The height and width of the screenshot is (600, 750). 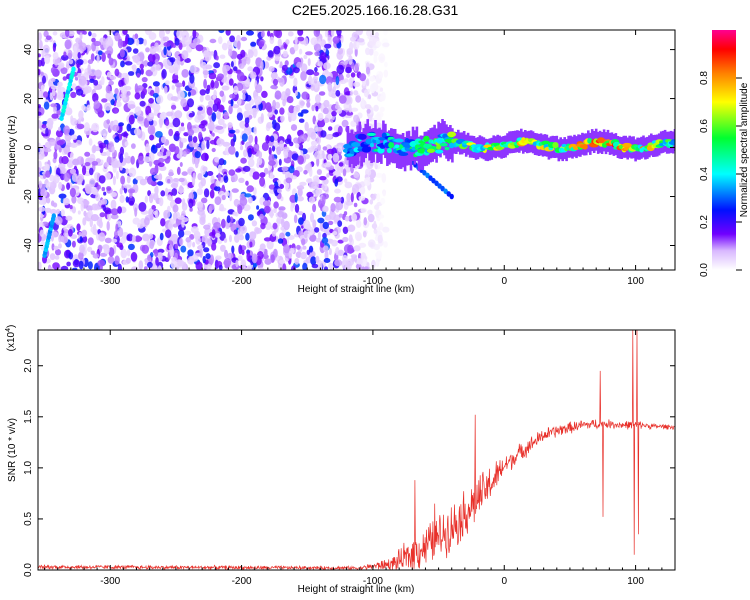 I want to click on y-tick-label: 40, so click(x=28, y=50).